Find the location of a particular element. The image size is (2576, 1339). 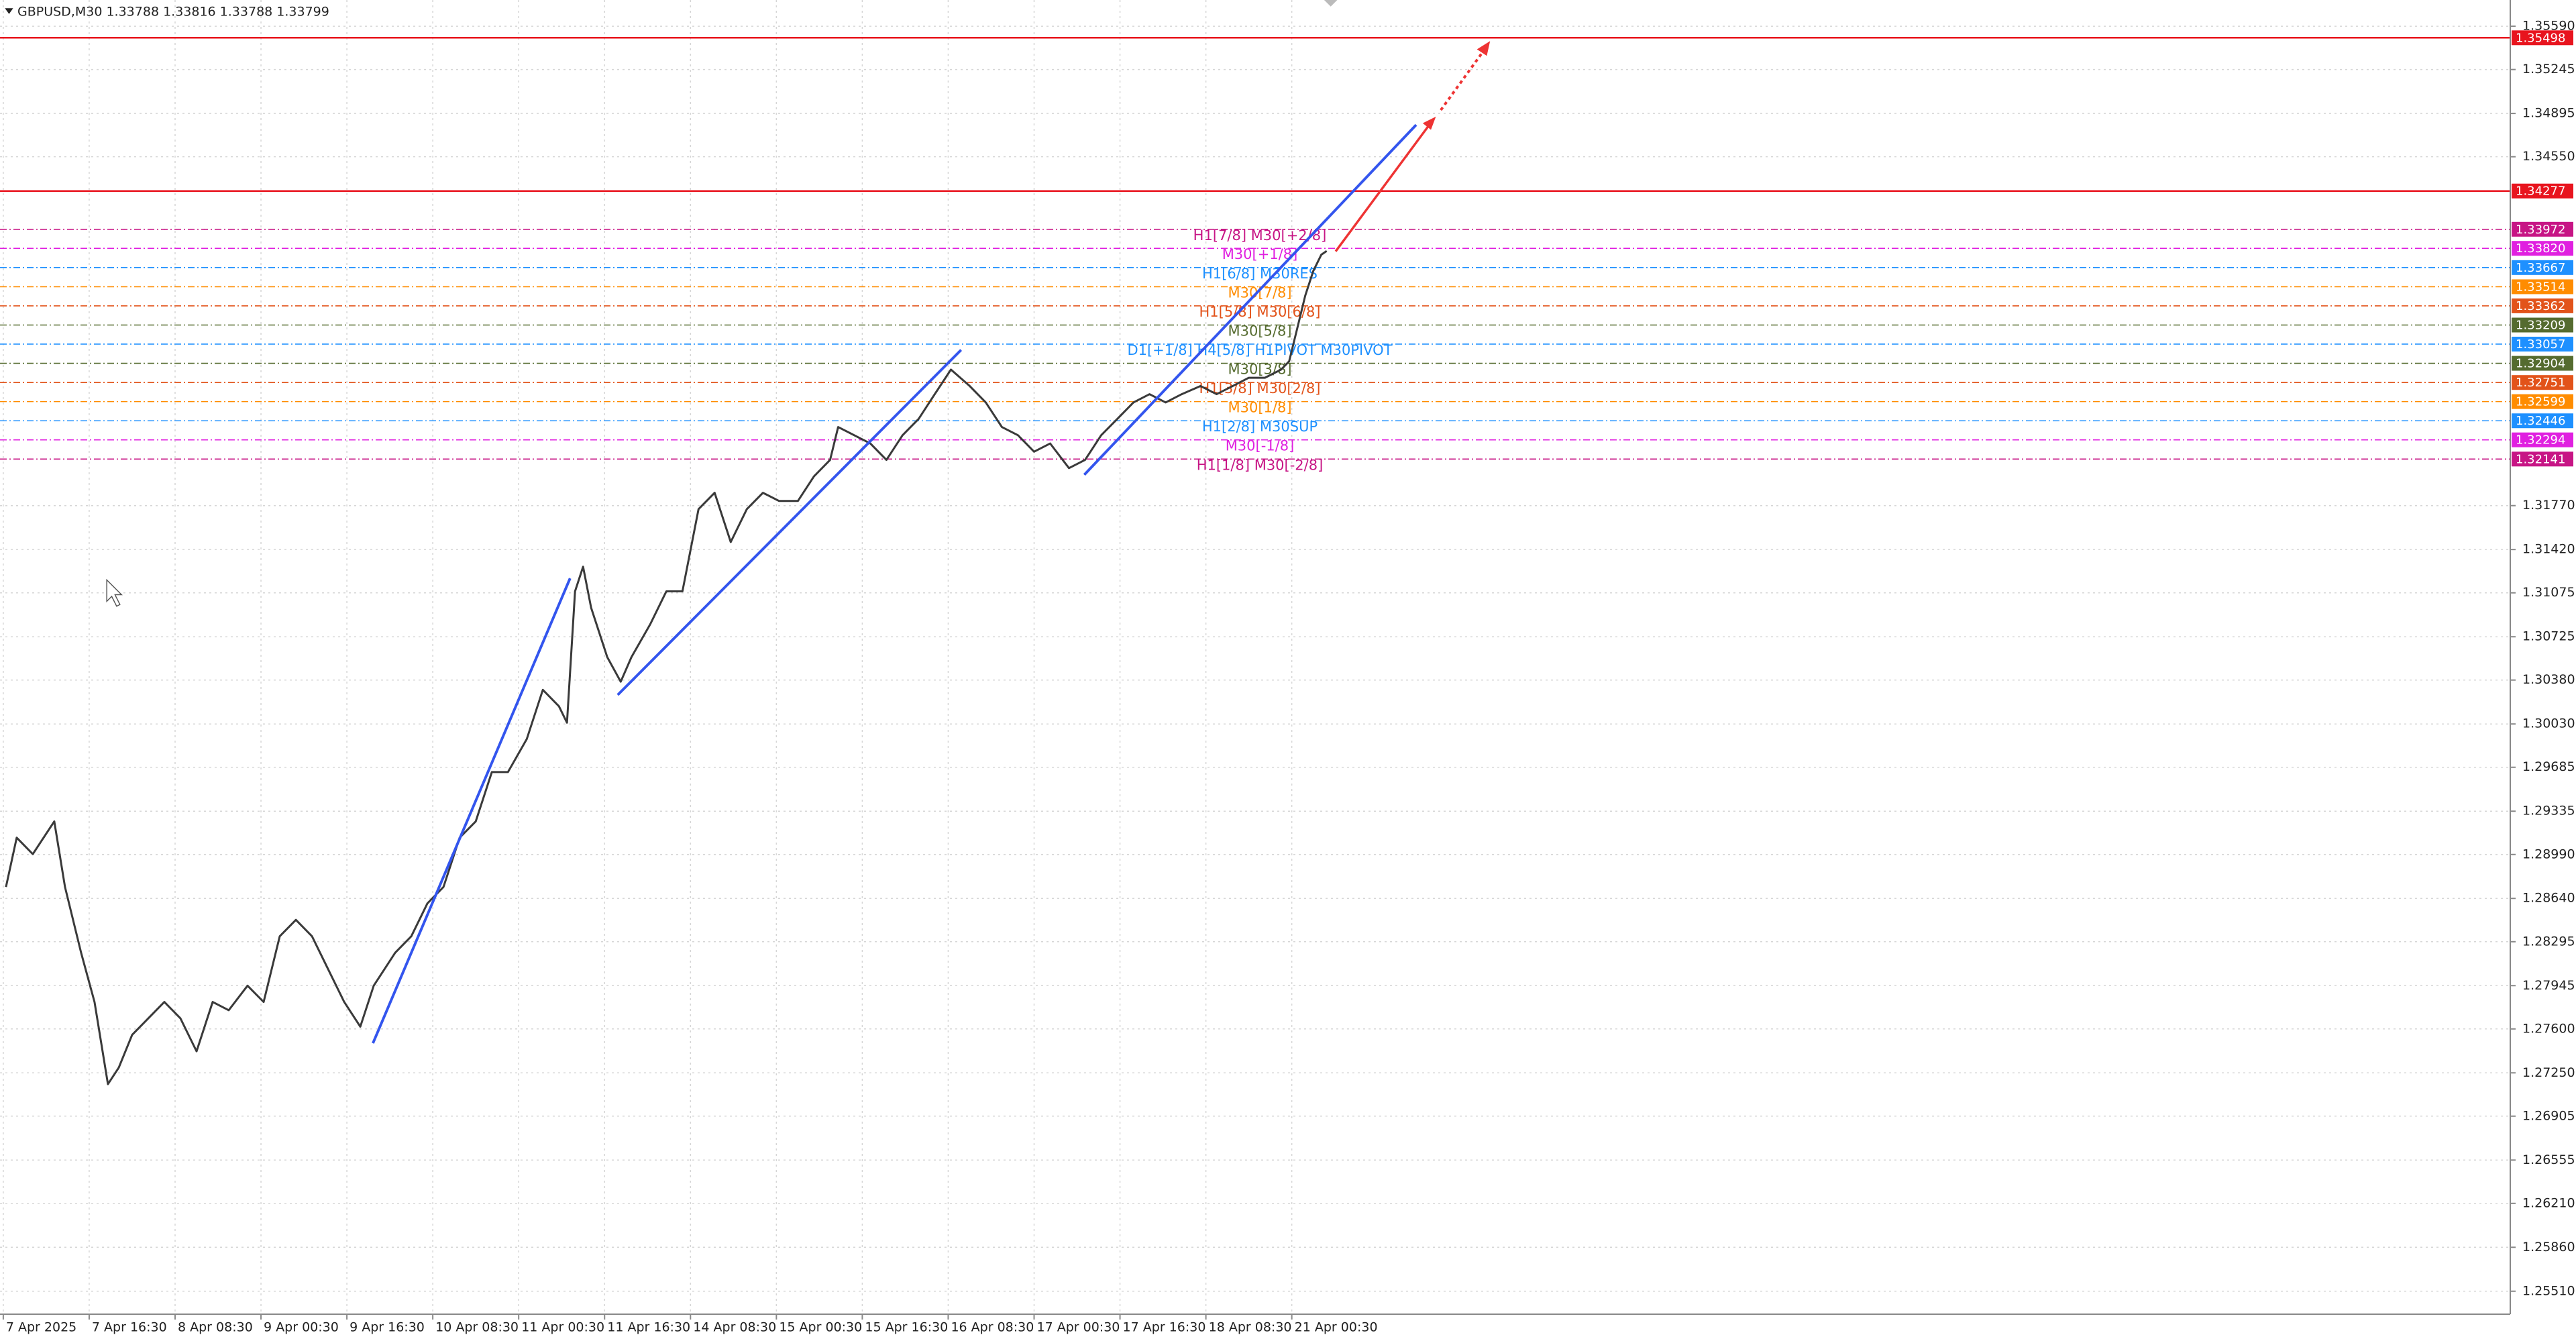

level-tag-label: 1.32446 is located at coordinates (2540, 421).